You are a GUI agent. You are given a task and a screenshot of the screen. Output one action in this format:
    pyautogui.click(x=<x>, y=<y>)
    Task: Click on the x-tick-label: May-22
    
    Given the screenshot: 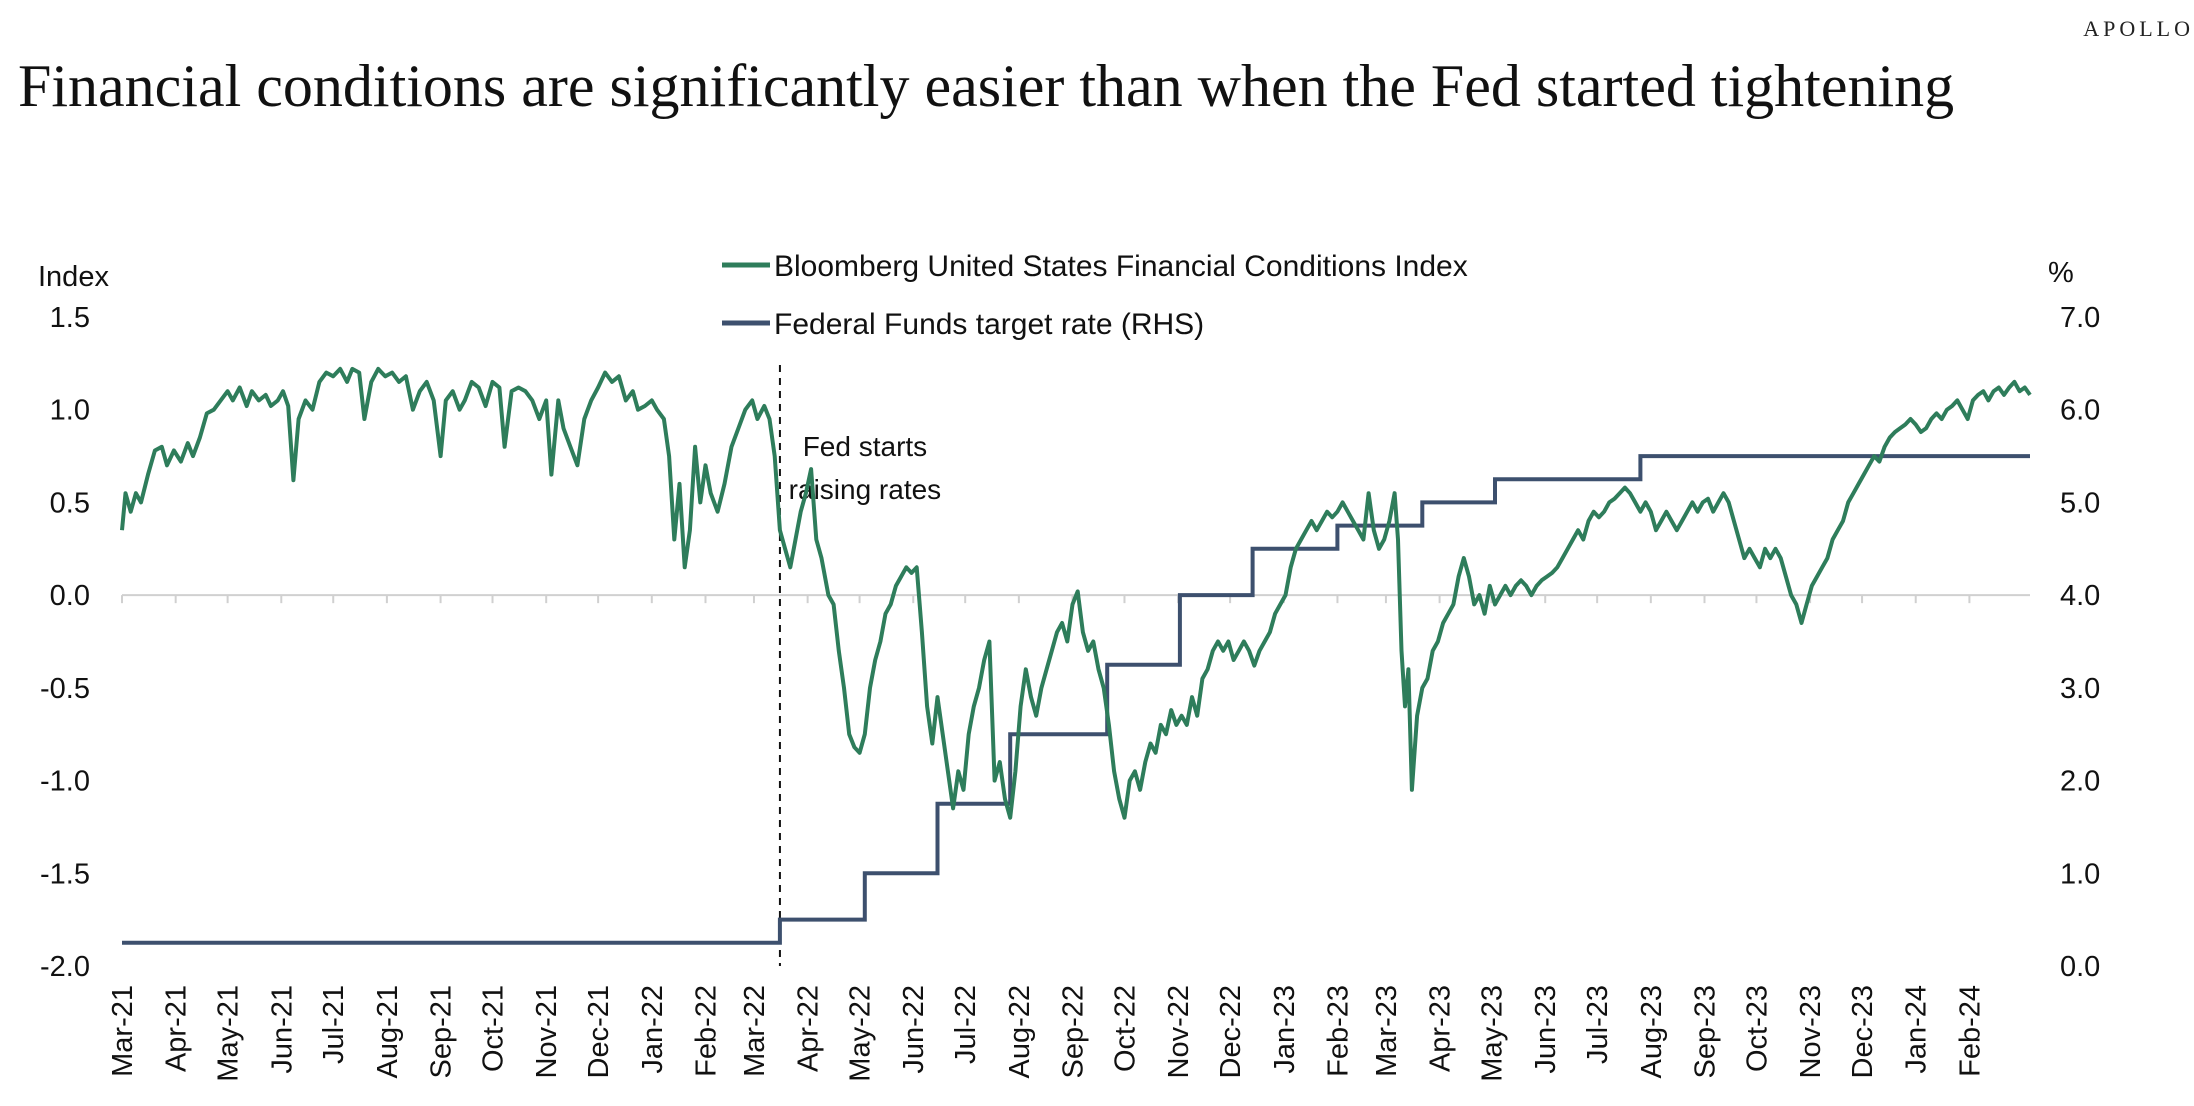 What is the action you would take?
    pyautogui.click(x=861, y=1033)
    